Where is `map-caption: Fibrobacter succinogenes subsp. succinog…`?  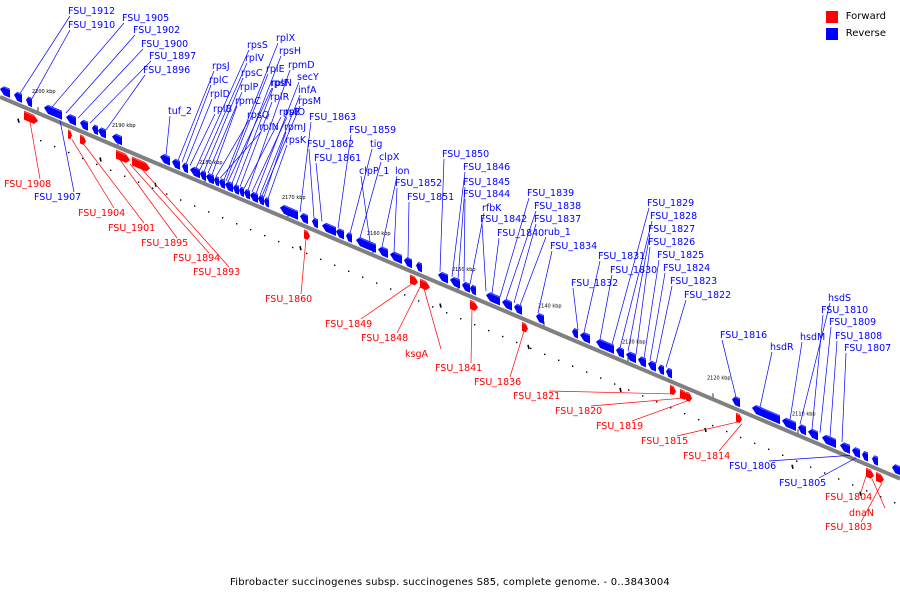
map-caption: Fibrobacter succinogenes subsp. succinog… is located at coordinates (450, 582).